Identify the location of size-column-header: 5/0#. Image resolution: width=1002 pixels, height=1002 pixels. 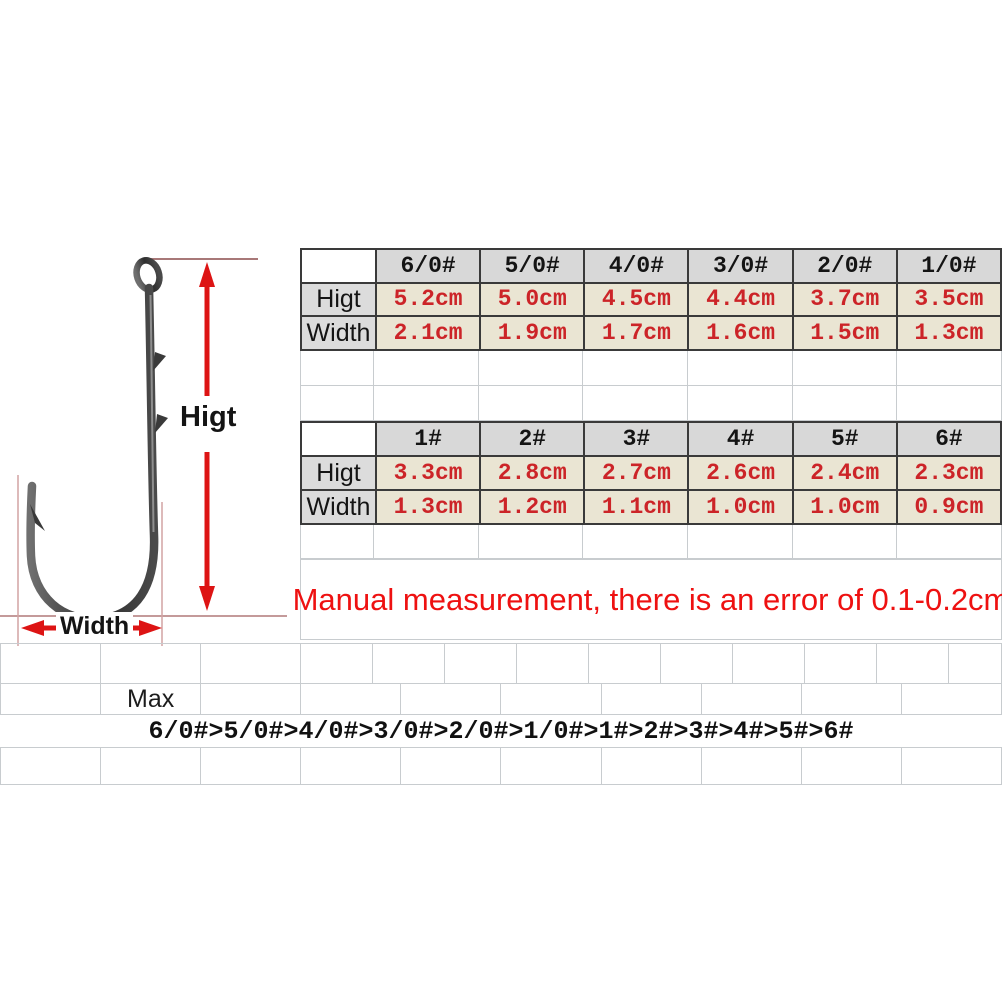
(532, 266).